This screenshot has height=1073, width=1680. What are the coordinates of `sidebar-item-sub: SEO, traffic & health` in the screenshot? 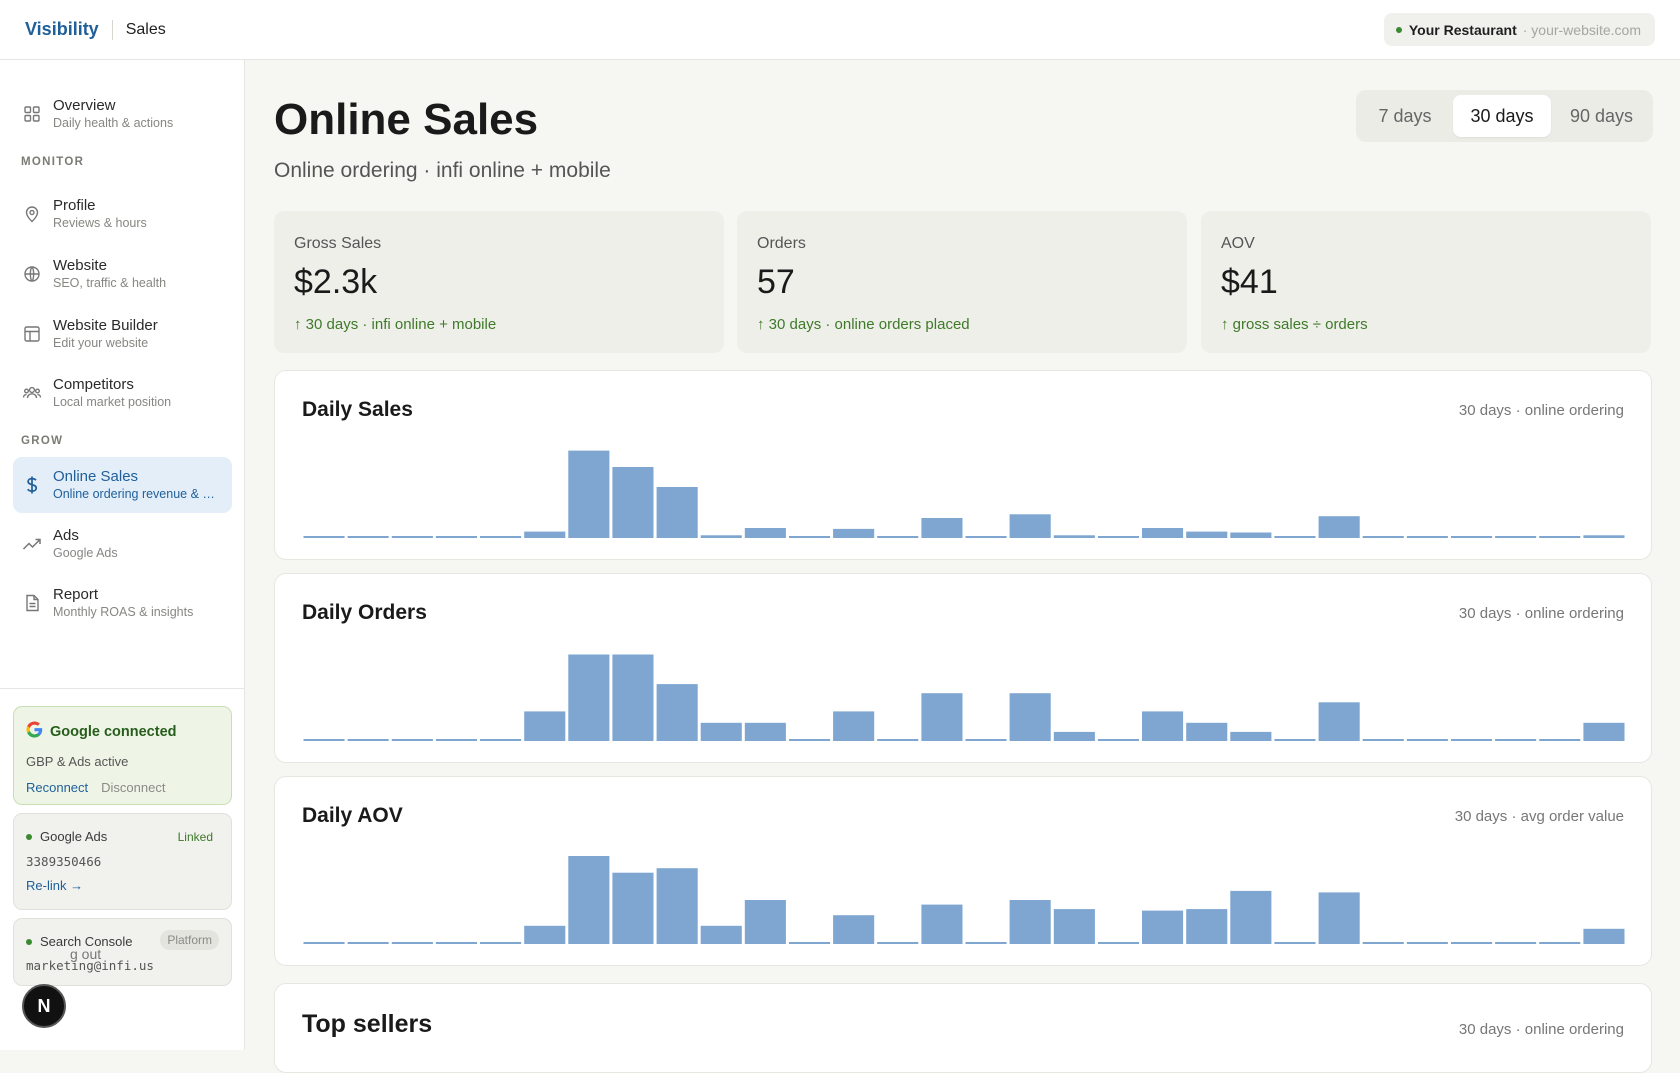 It's located at (110, 283).